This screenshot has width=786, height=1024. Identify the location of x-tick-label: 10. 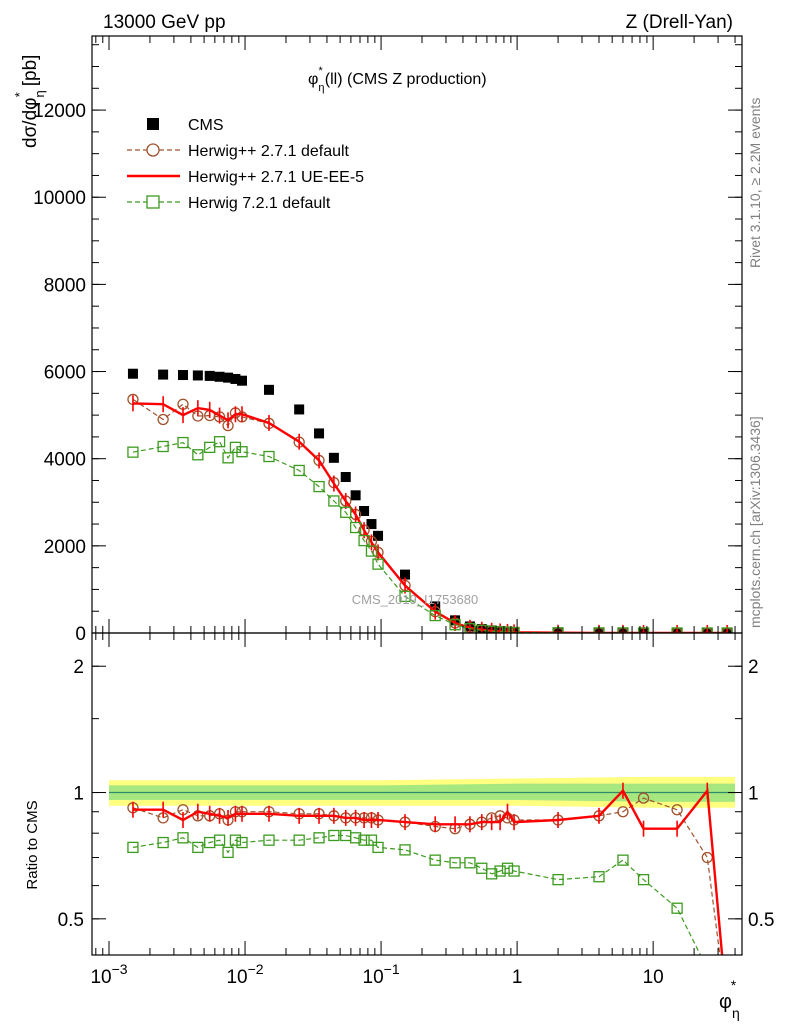
(653, 977).